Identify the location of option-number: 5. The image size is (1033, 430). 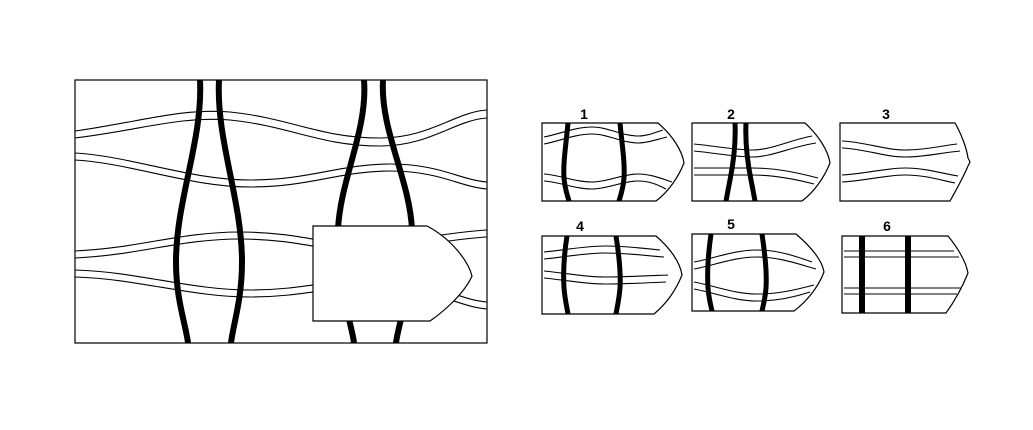
(731, 224).